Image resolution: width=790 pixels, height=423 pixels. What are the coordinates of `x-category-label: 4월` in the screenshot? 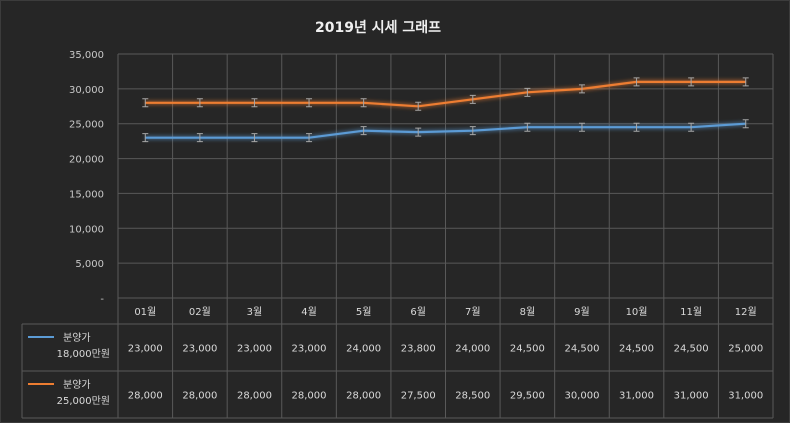 It's located at (309, 312).